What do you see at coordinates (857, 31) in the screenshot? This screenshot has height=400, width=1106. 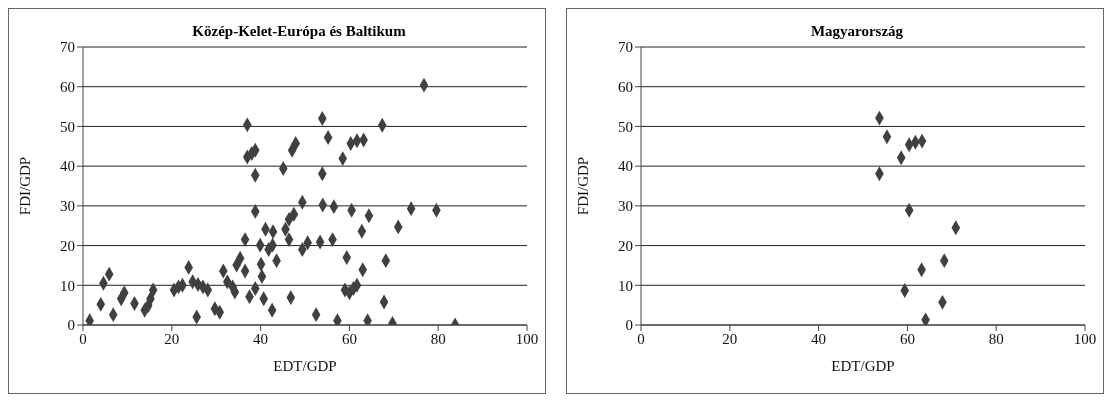 I see `chart-title: Magyarország` at bounding box center [857, 31].